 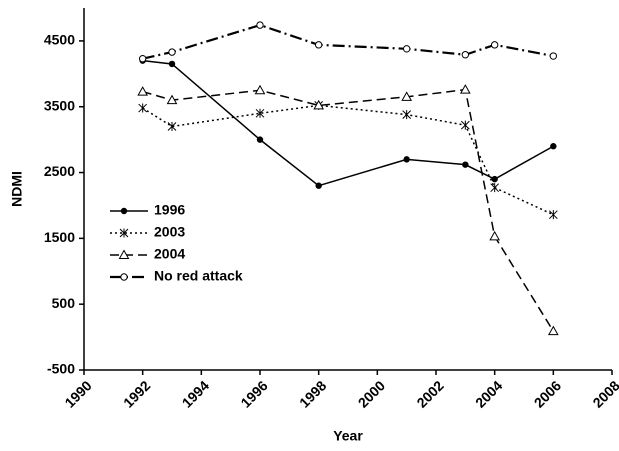 I want to click on y-tick-label: 500, so click(x=64, y=303).